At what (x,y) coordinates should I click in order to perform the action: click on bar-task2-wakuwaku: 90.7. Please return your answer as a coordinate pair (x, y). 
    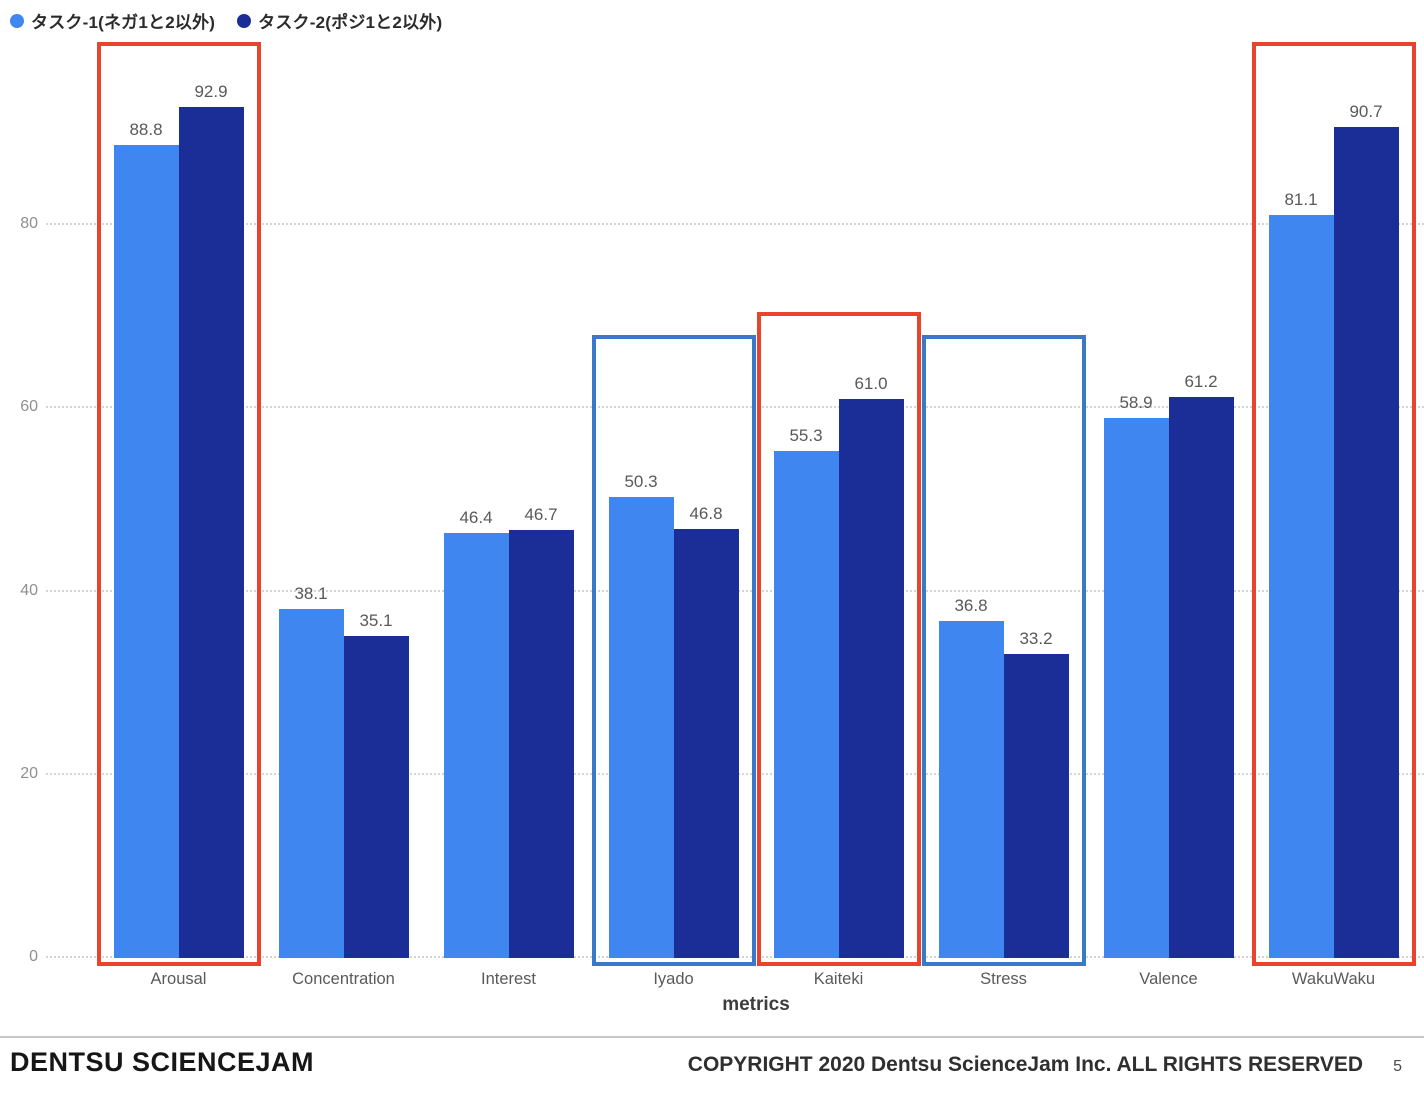
    Looking at the image, I should click on (1366, 530).